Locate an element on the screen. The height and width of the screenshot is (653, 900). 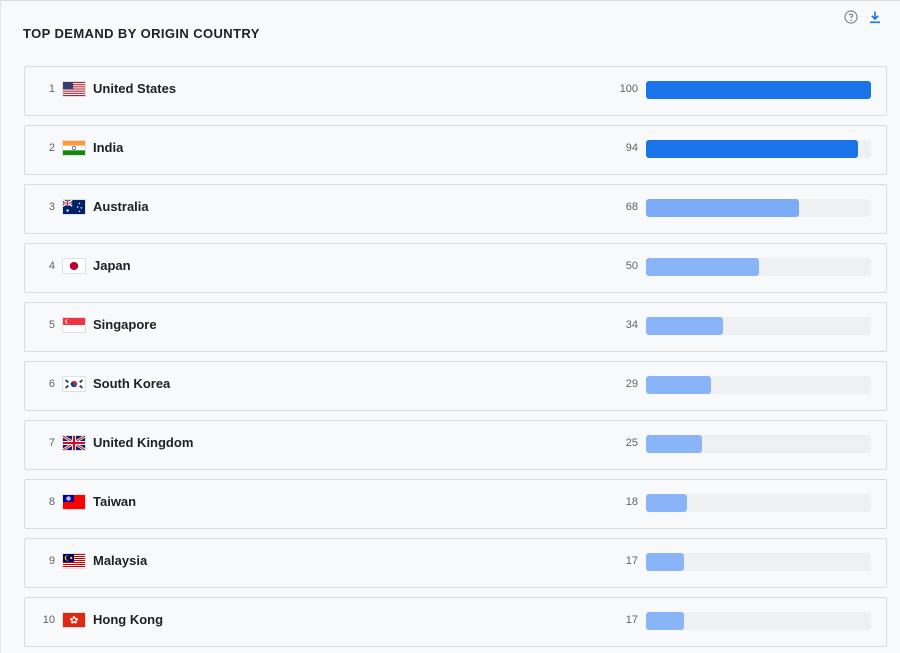
country-name: Japan is located at coordinates (112, 265).